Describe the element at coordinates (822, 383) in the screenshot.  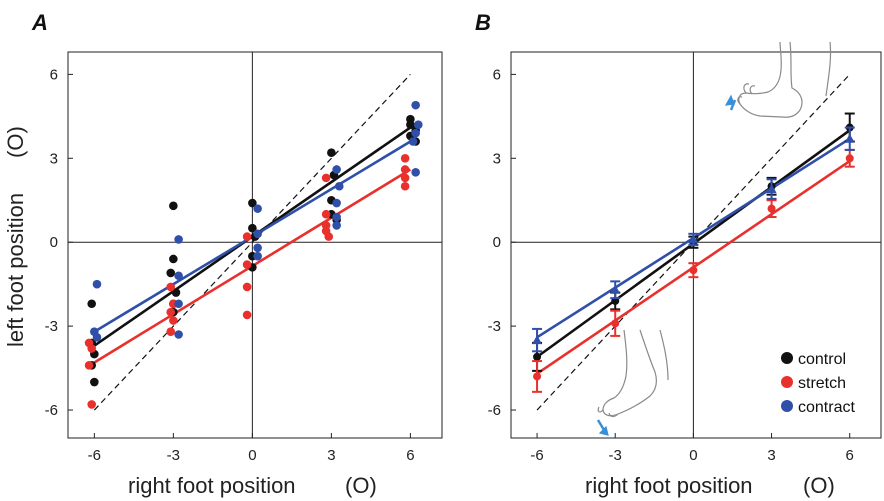
I see `legend-label-stretch: stretch` at that location.